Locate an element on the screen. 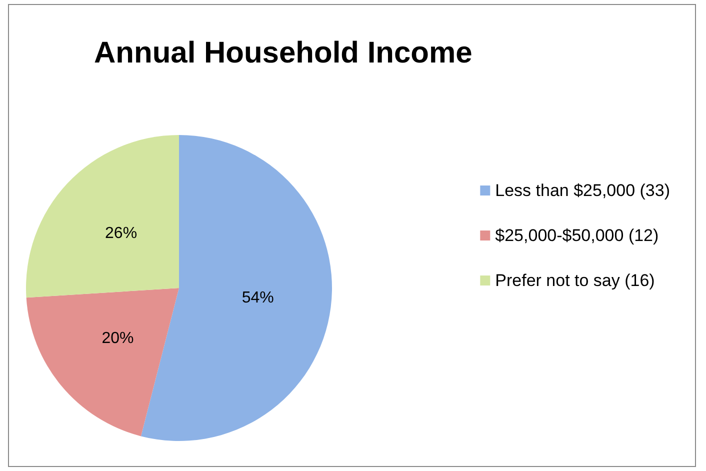  data-label: 54% is located at coordinates (258, 297).